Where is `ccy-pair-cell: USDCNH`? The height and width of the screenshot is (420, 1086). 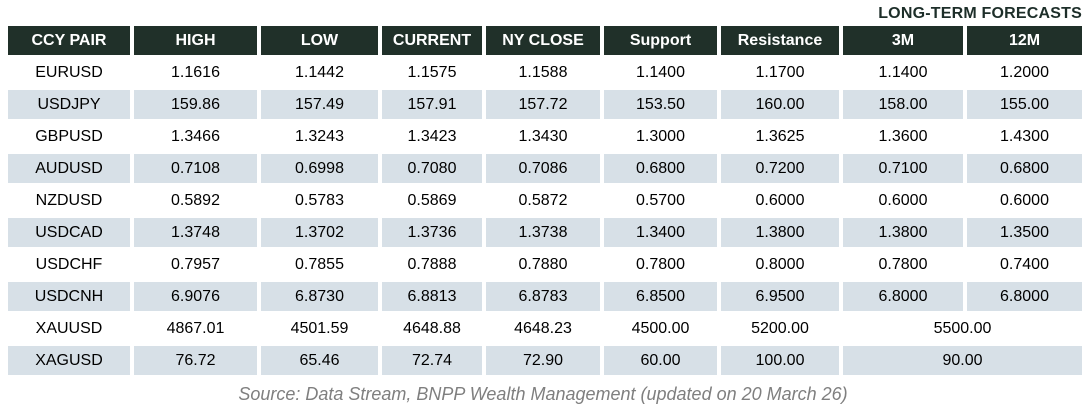
ccy-pair-cell: USDCNH is located at coordinates (69, 296).